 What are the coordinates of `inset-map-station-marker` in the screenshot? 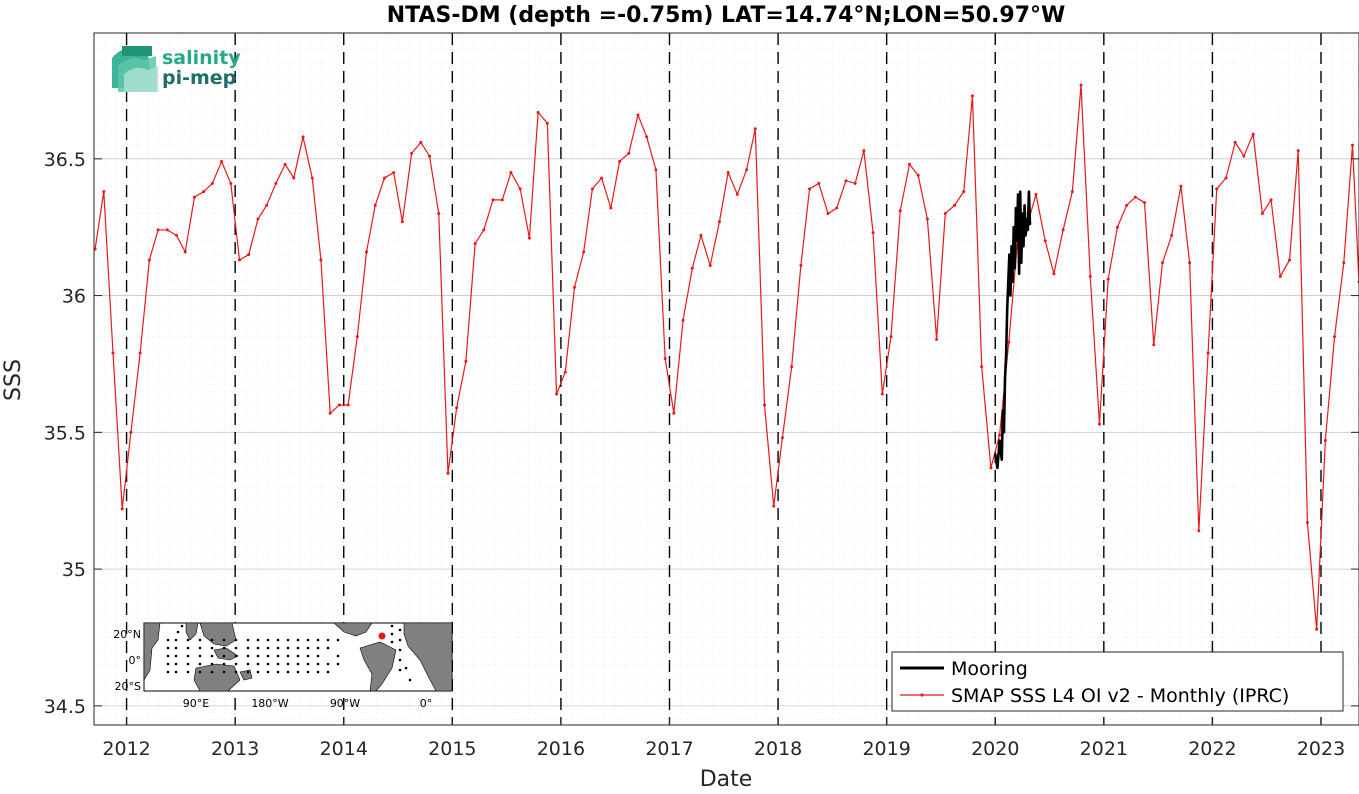 It's located at (382, 636).